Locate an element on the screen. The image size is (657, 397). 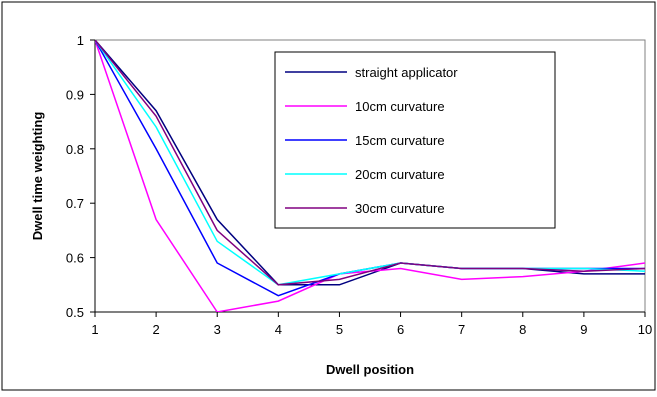
x-axis-title: Dwell position is located at coordinates (370, 369).